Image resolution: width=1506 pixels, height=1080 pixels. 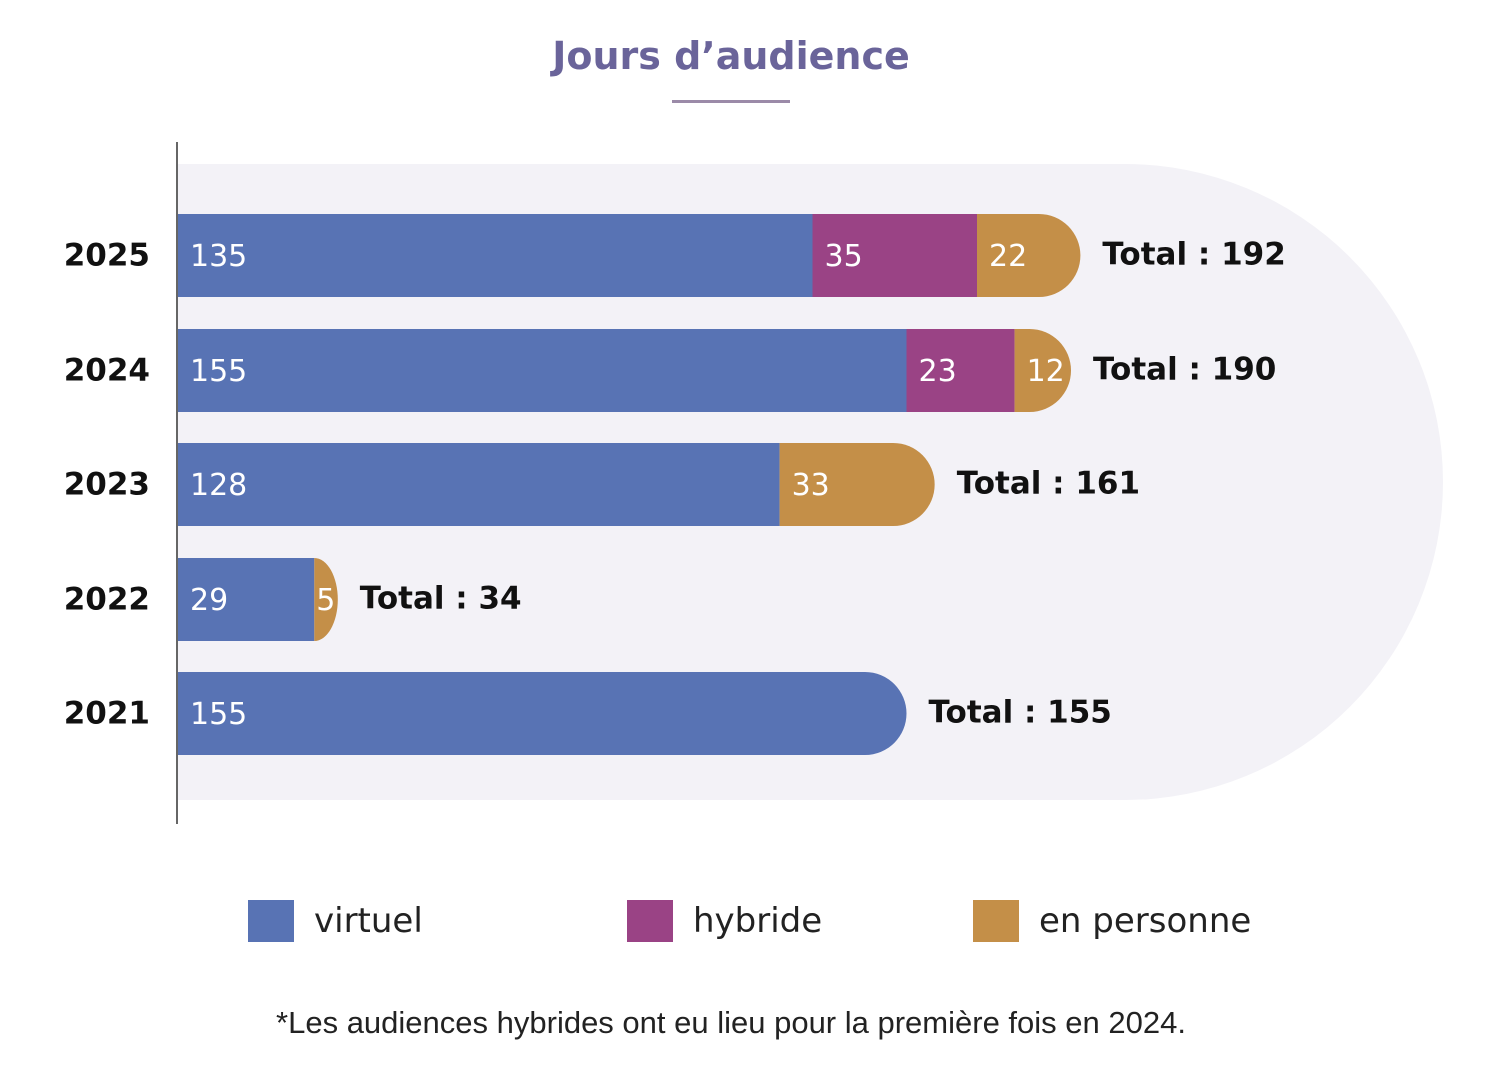 What do you see at coordinates (731, 56) in the screenshot?
I see `chart-title: Jours d’audience` at bounding box center [731, 56].